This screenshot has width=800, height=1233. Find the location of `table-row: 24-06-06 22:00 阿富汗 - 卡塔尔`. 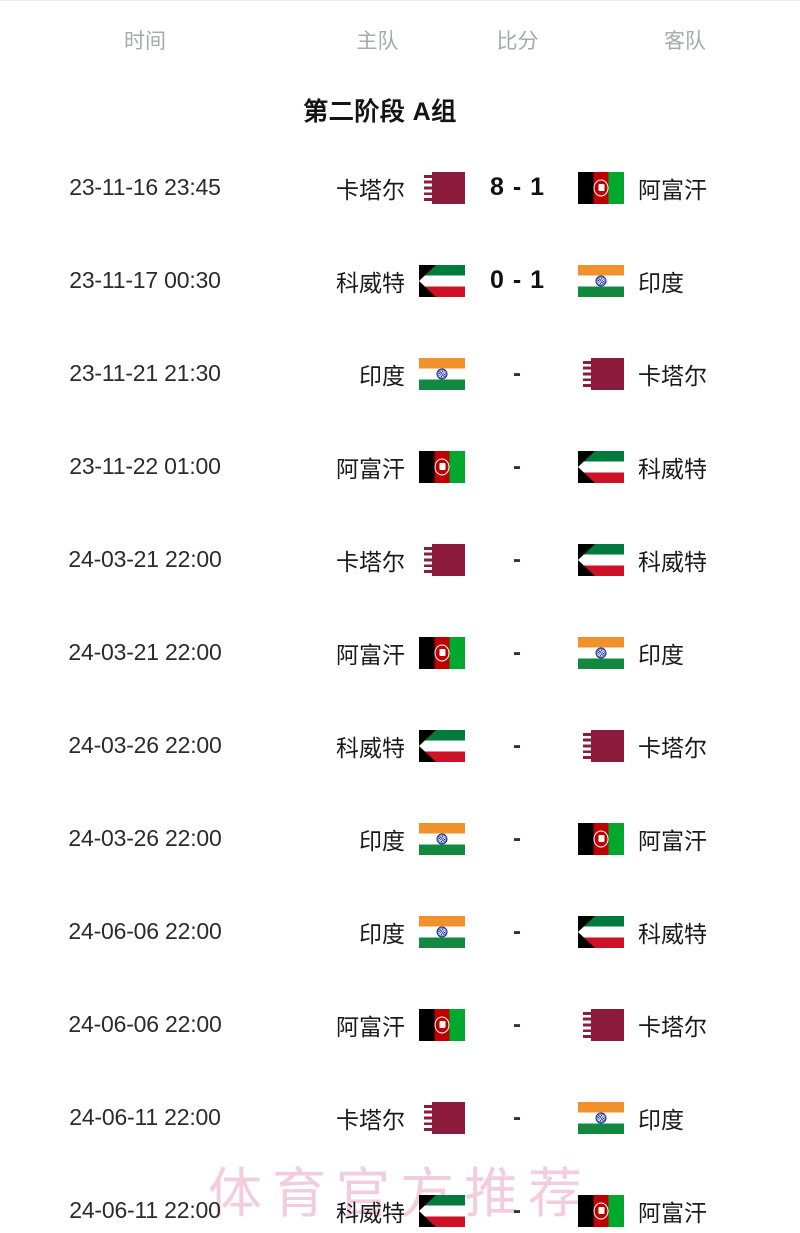

table-row: 24-06-06 22:00 阿富汗 - 卡塔尔 is located at coordinates (400, 1024).